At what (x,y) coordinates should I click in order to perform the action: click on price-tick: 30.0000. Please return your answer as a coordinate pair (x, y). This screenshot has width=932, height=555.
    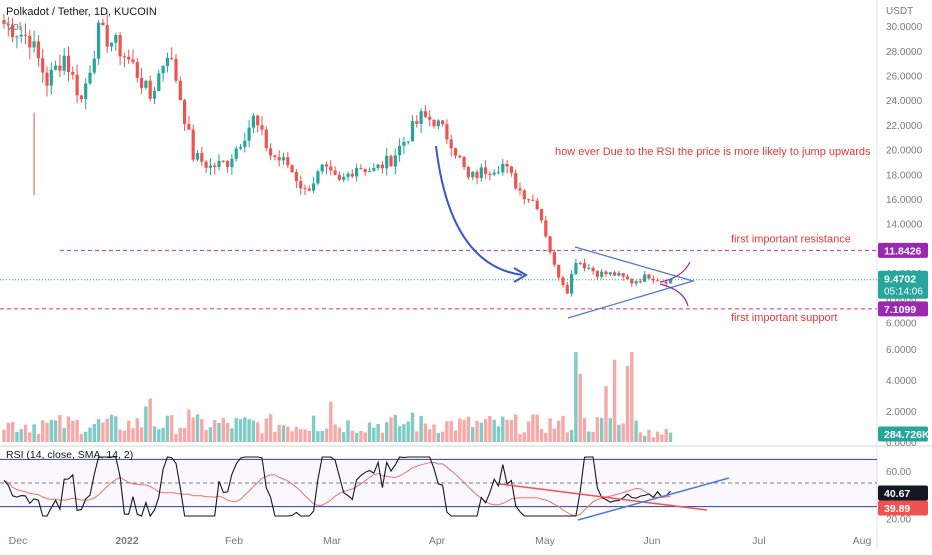
    Looking at the image, I should click on (904, 27).